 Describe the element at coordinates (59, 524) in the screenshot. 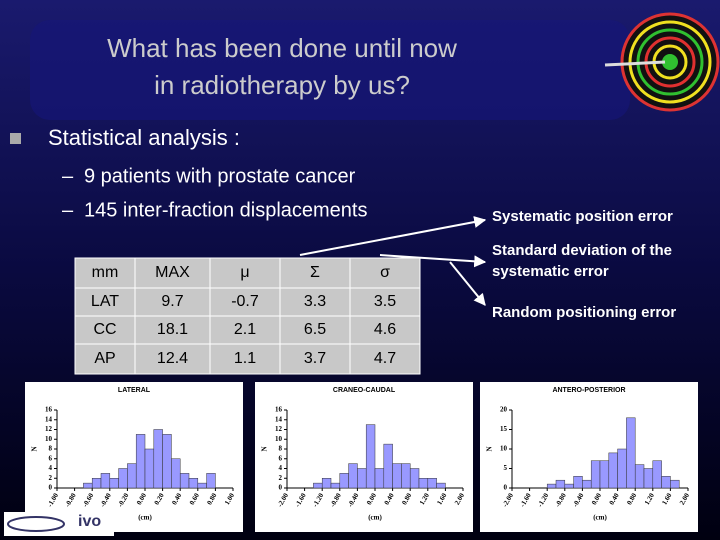

I see `logo: ivo` at that location.